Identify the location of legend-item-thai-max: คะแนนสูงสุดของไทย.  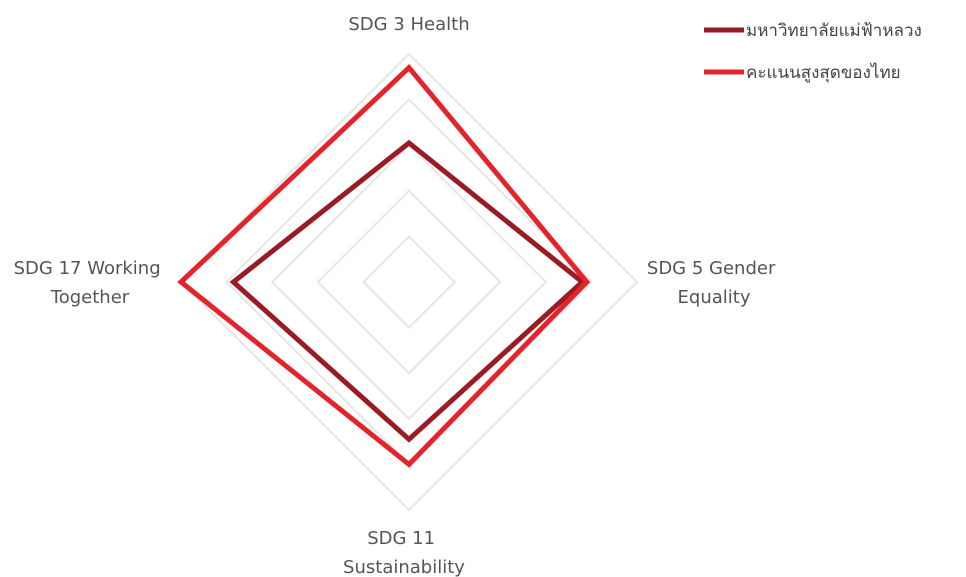
(802, 72).